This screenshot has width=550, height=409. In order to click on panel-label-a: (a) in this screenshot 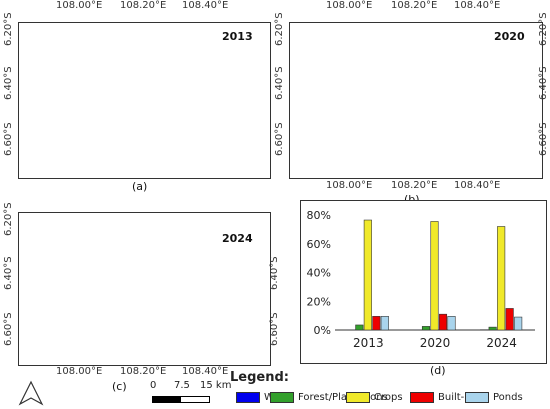, I will do `click(140, 186)`.